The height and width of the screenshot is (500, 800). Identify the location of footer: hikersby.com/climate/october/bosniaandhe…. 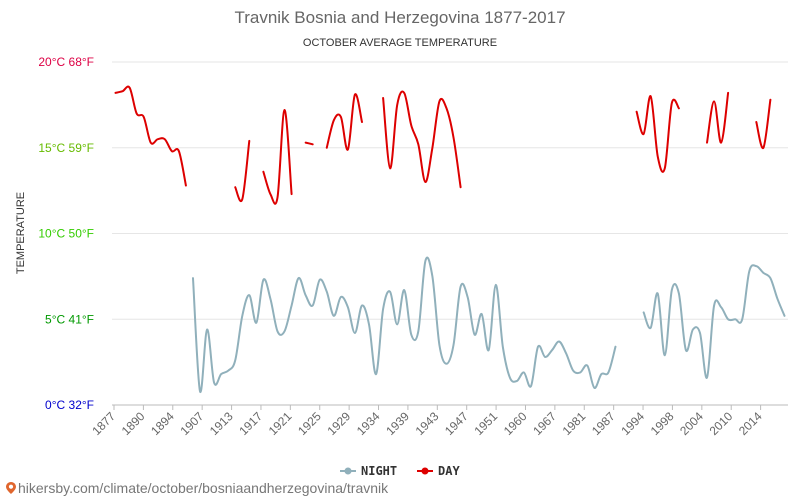
(197, 488).